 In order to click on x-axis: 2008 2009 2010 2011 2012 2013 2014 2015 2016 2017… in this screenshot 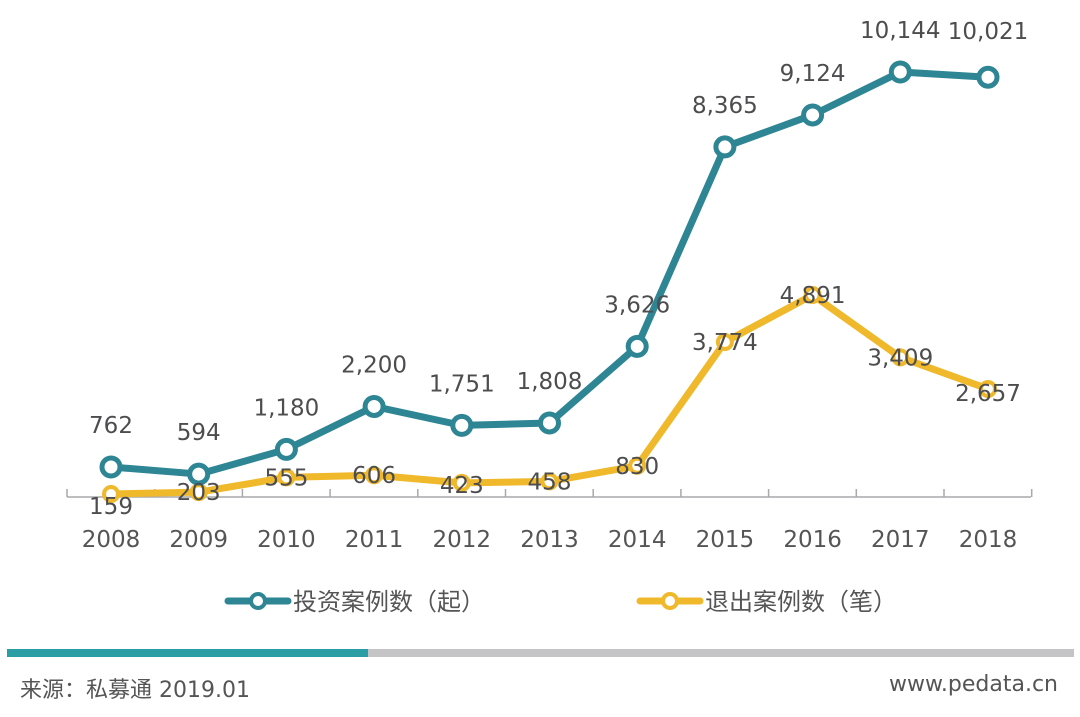, I will do `click(549, 521)`.